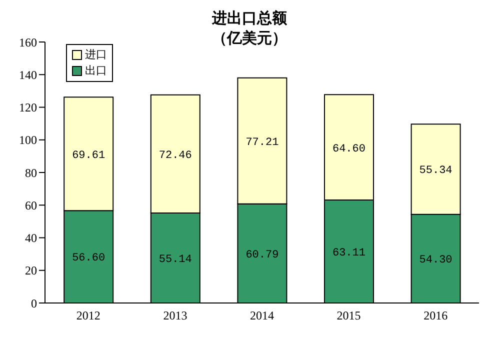 The image size is (499, 337). I want to click on y-tick-label: 120, so click(28, 107).